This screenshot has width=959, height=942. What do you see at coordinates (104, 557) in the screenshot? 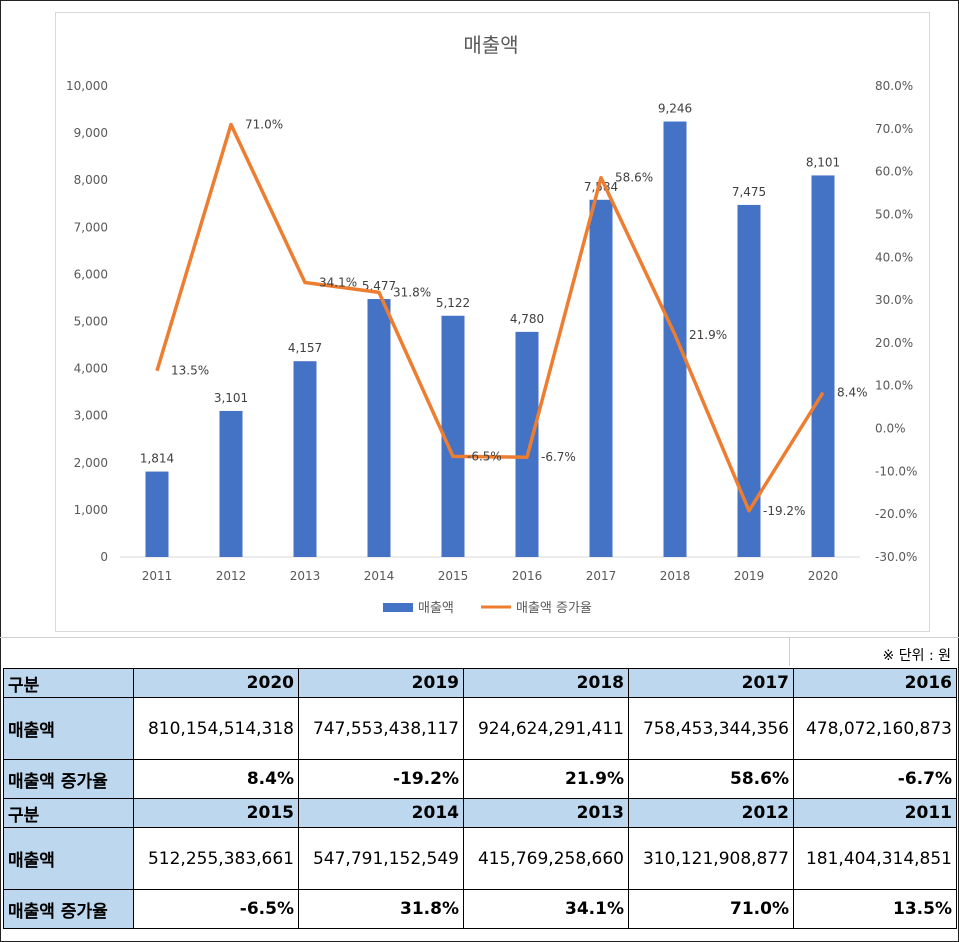
I see `y-tick-label: 0` at bounding box center [104, 557].